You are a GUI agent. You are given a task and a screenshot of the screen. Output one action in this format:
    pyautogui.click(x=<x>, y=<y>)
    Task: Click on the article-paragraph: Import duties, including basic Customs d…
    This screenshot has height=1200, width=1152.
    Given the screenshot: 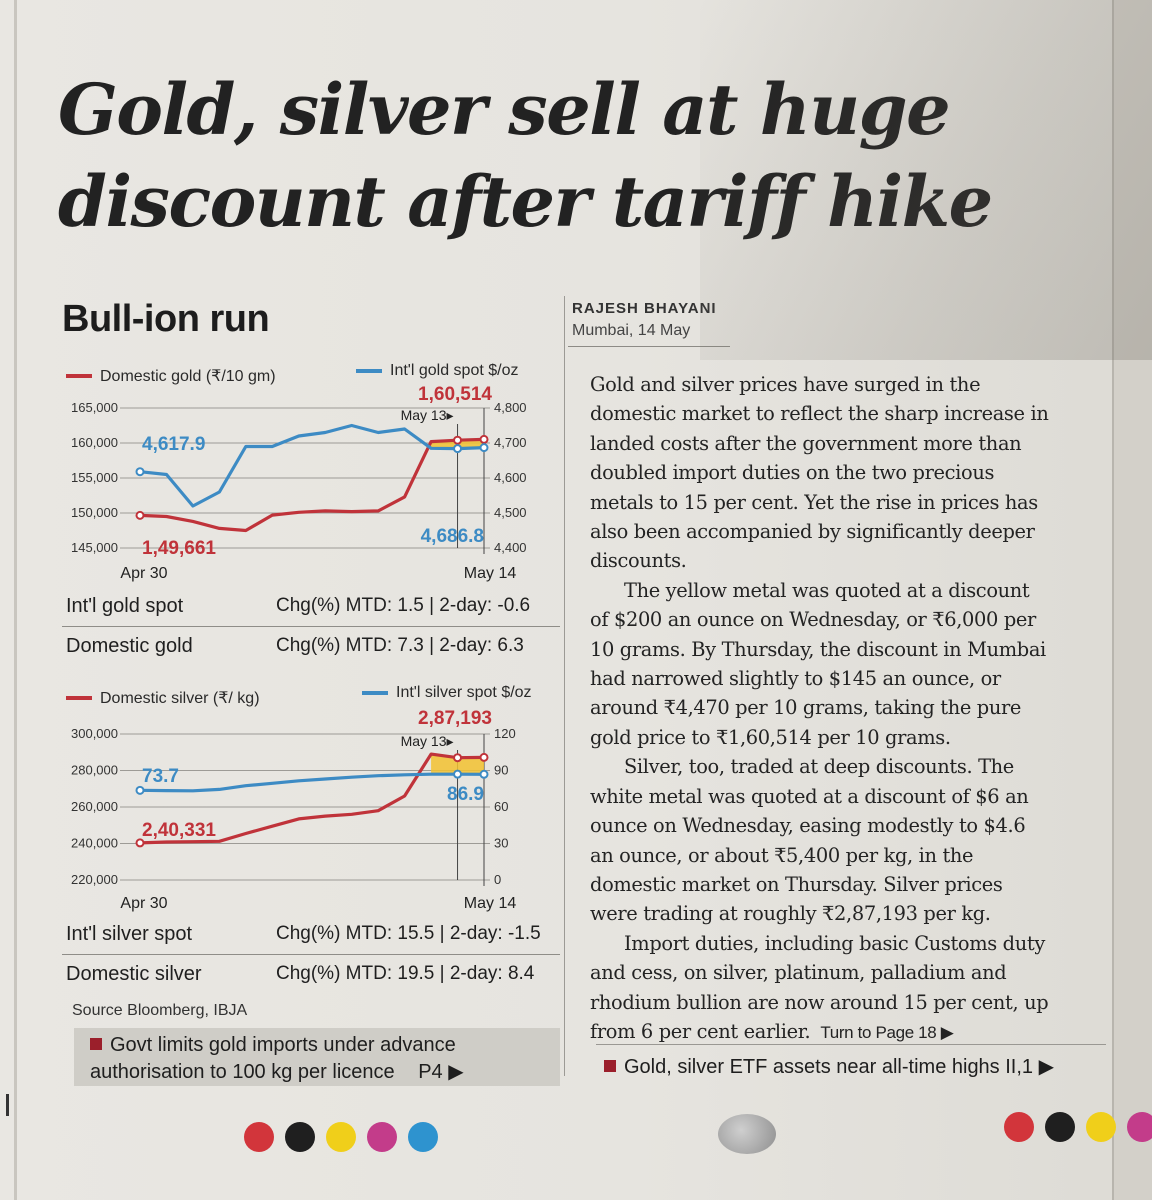 What is the action you would take?
    pyautogui.click(x=821, y=988)
    